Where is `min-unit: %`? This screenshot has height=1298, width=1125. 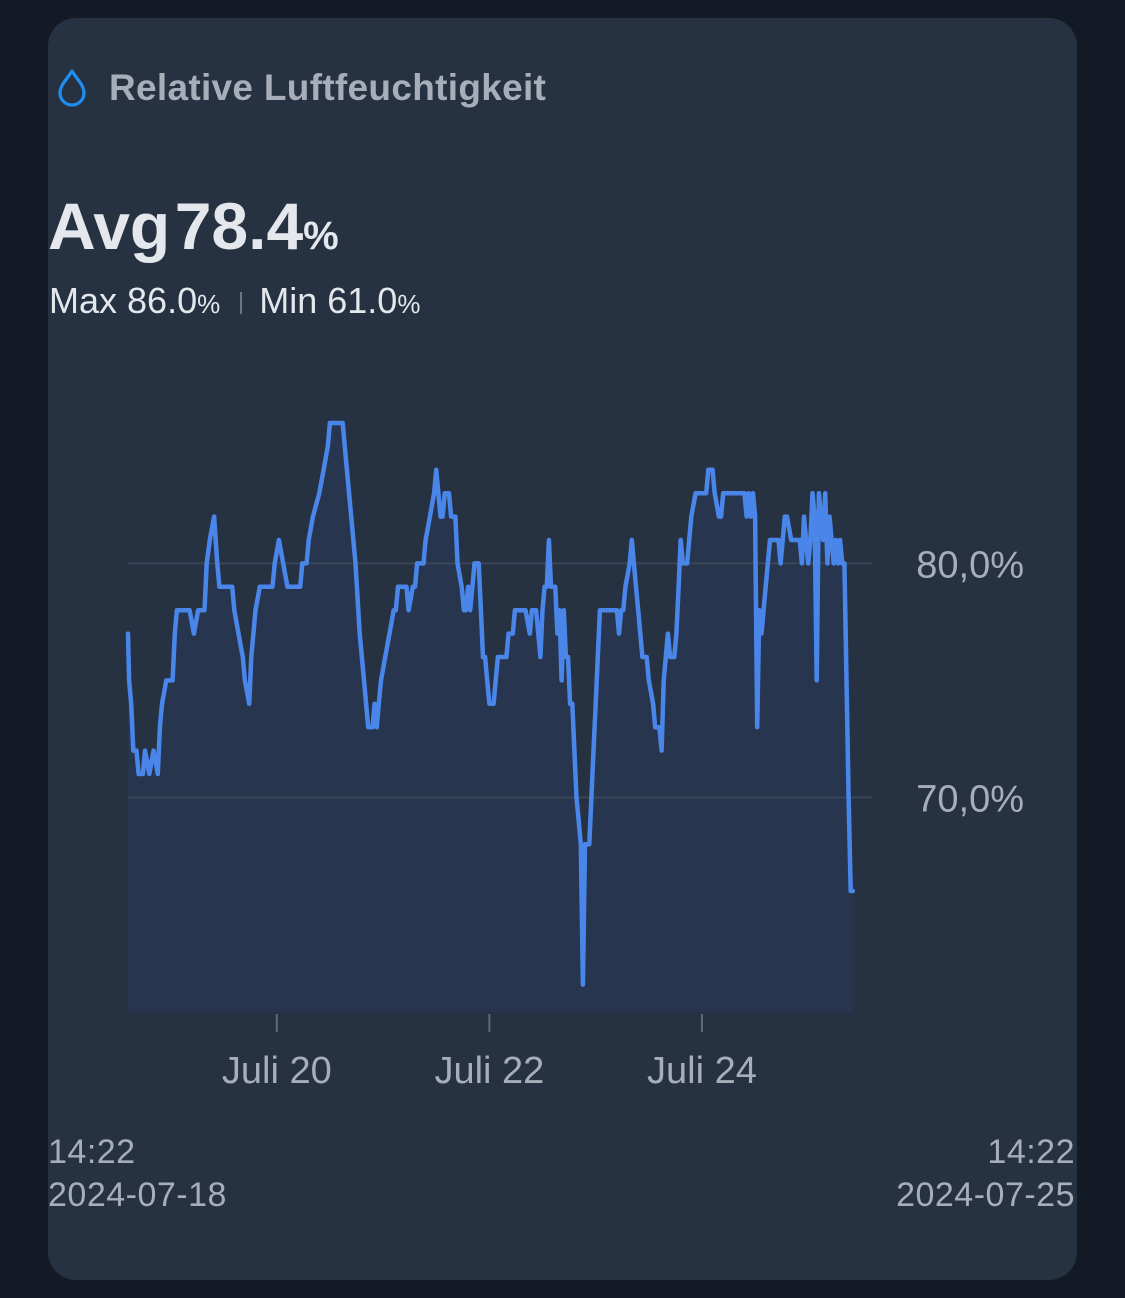
min-unit: % is located at coordinates (409, 304).